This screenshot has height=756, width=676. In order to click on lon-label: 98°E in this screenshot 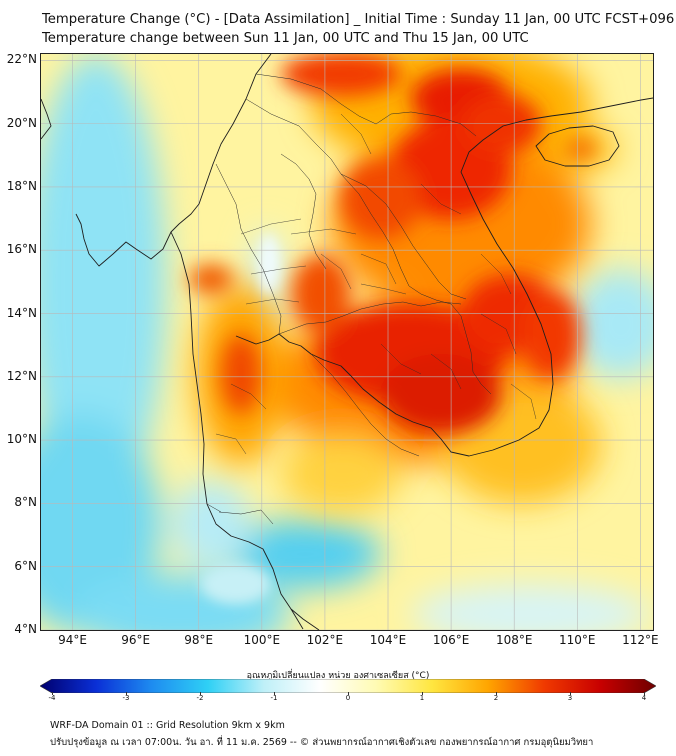, I will do `click(199, 640)`.